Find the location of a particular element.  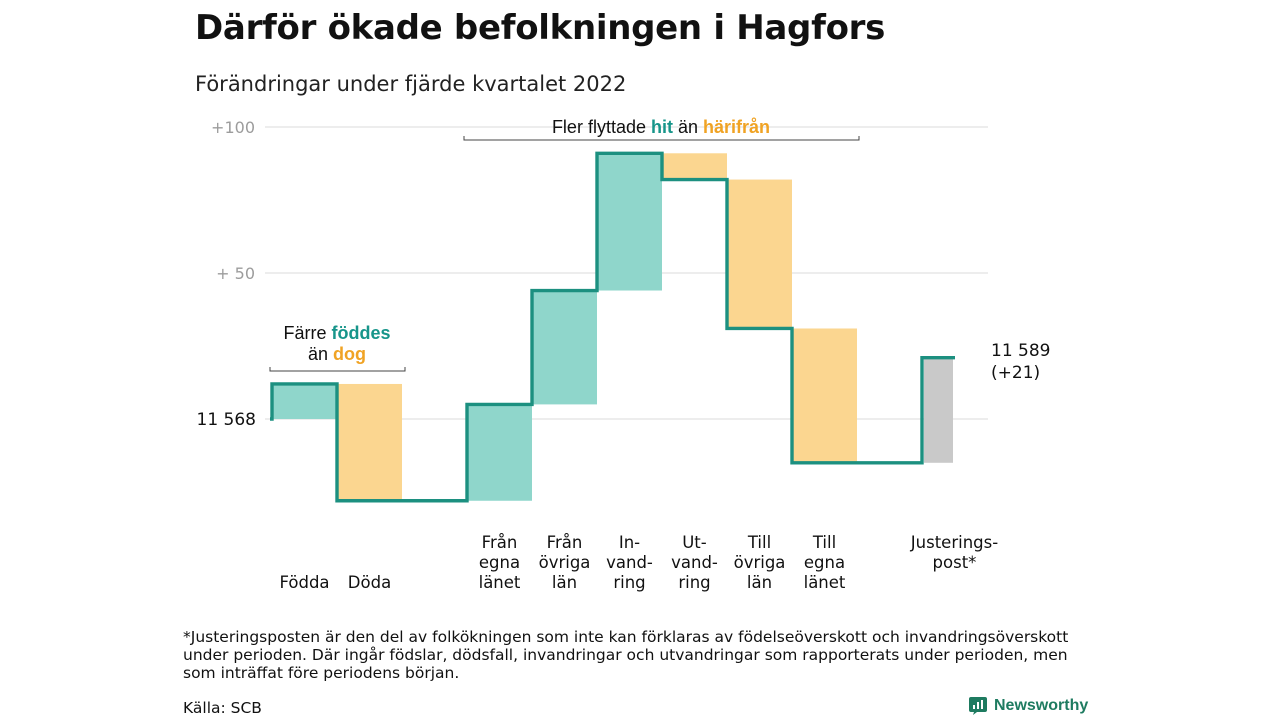

category-label: Döda is located at coordinates (369, 582).